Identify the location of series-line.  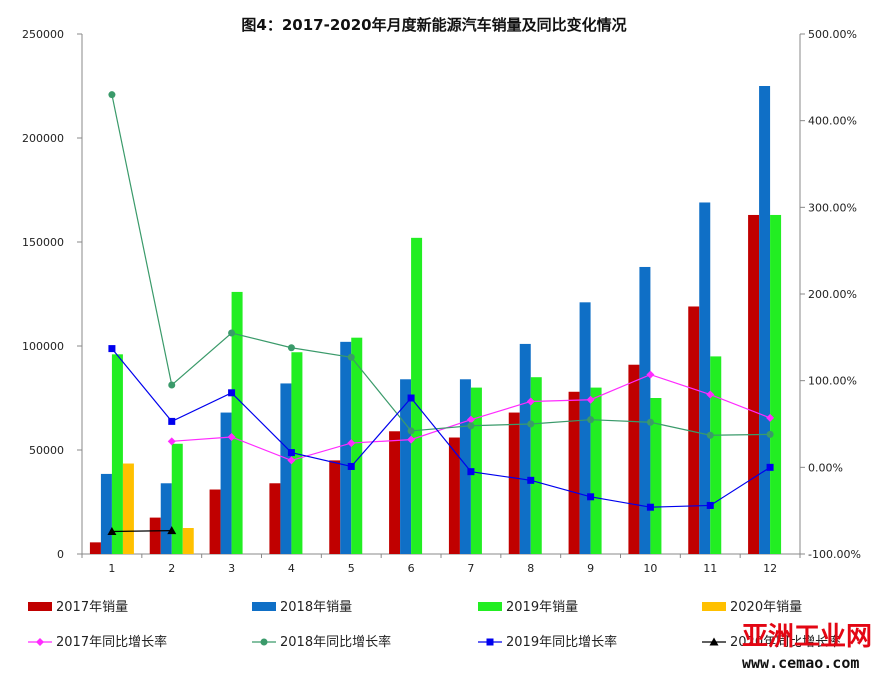
(141, 531).